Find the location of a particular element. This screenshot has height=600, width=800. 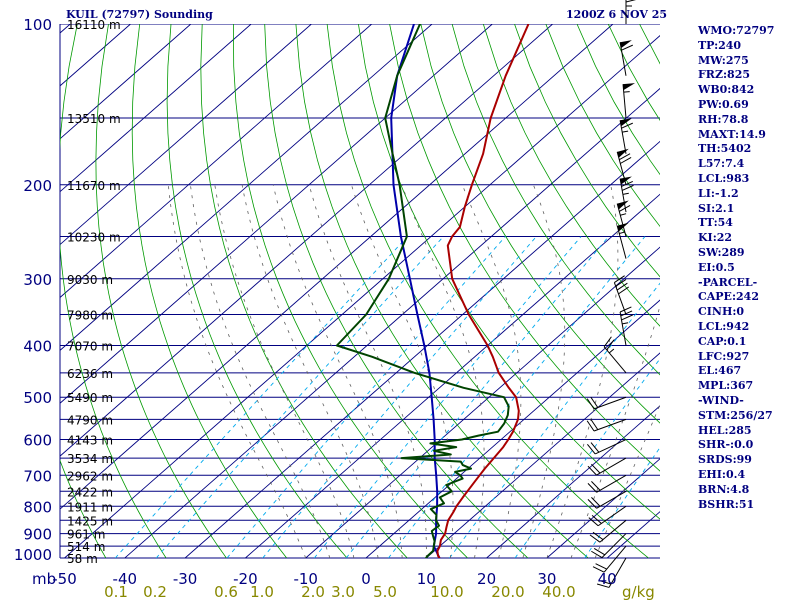

temperature-tick-label: -30 is located at coordinates (185, 579).